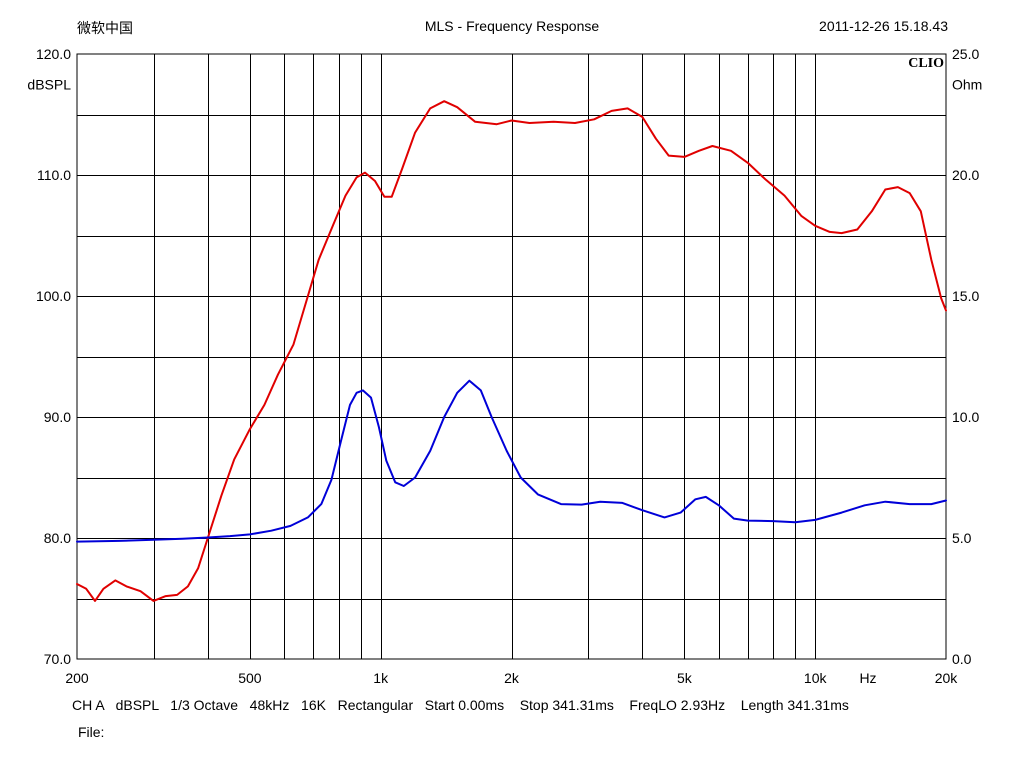  Describe the element at coordinates (91, 732) in the screenshot. I see `file-label: File:` at that location.